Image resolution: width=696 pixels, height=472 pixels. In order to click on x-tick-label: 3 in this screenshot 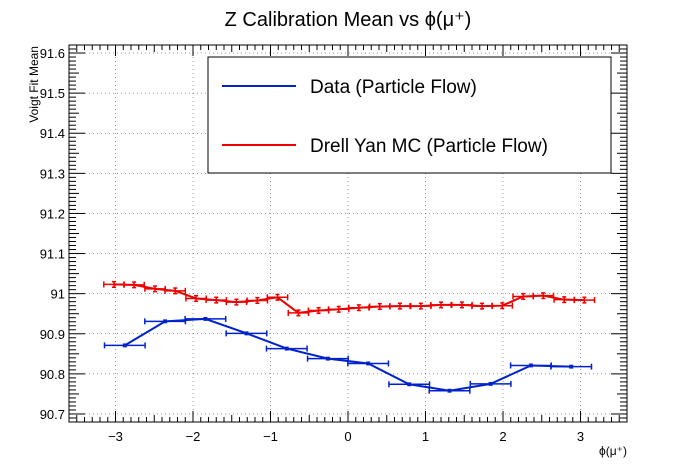, I will do `click(580, 436)`.